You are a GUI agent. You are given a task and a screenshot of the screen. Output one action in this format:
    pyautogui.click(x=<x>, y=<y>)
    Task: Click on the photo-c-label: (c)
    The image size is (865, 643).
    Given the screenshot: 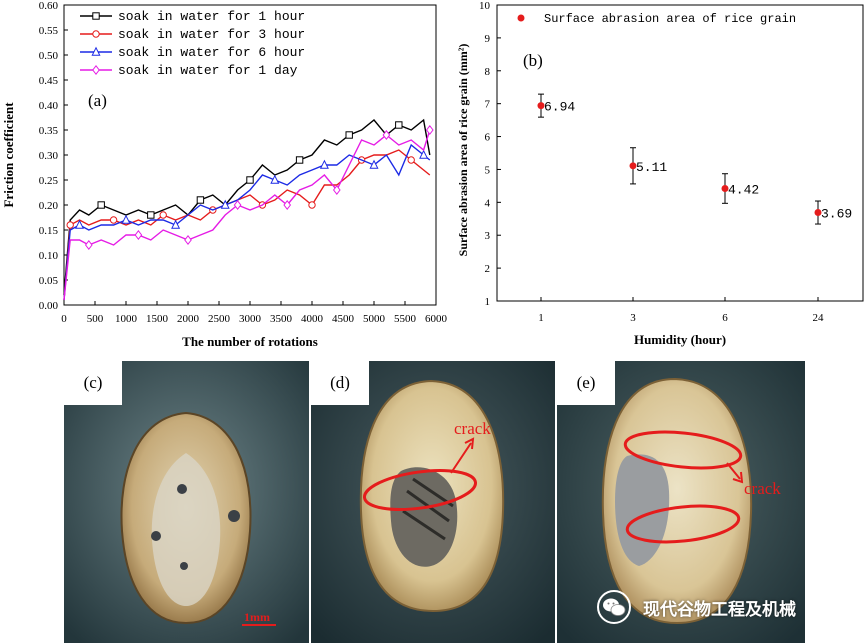 What is the action you would take?
    pyautogui.click(x=93, y=383)
    